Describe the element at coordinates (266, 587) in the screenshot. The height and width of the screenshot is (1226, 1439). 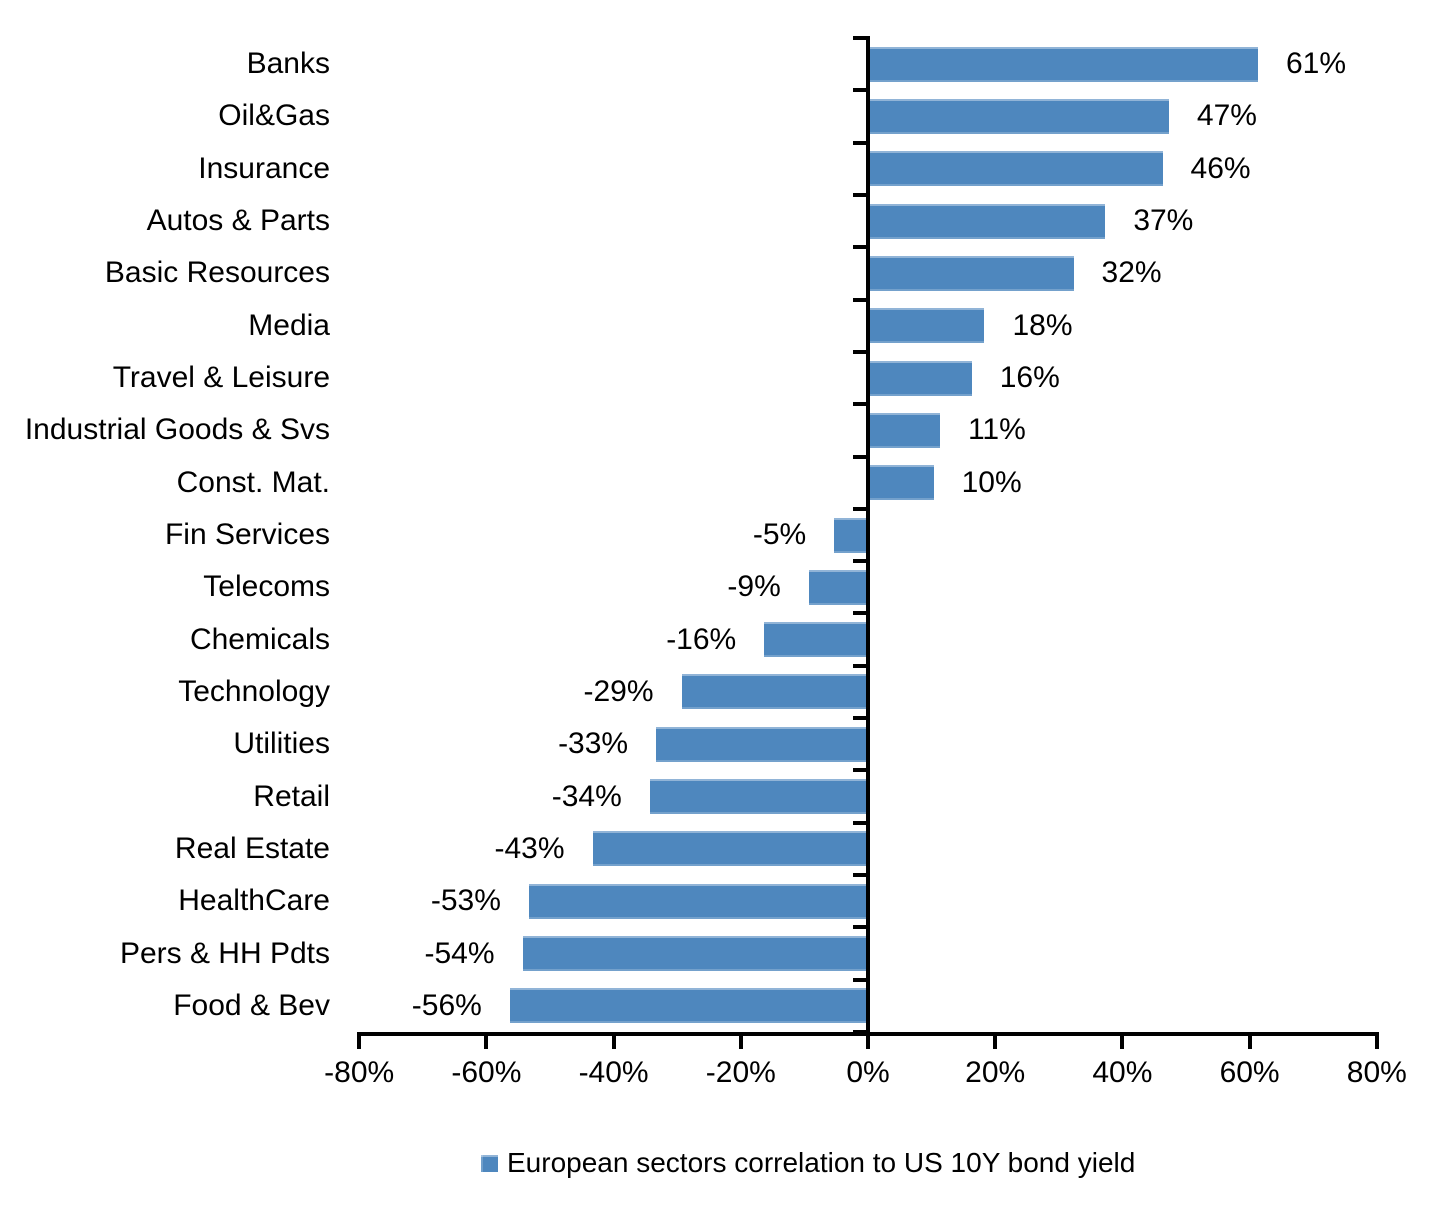
I see `category-label-telecoms: Telecoms` at that location.